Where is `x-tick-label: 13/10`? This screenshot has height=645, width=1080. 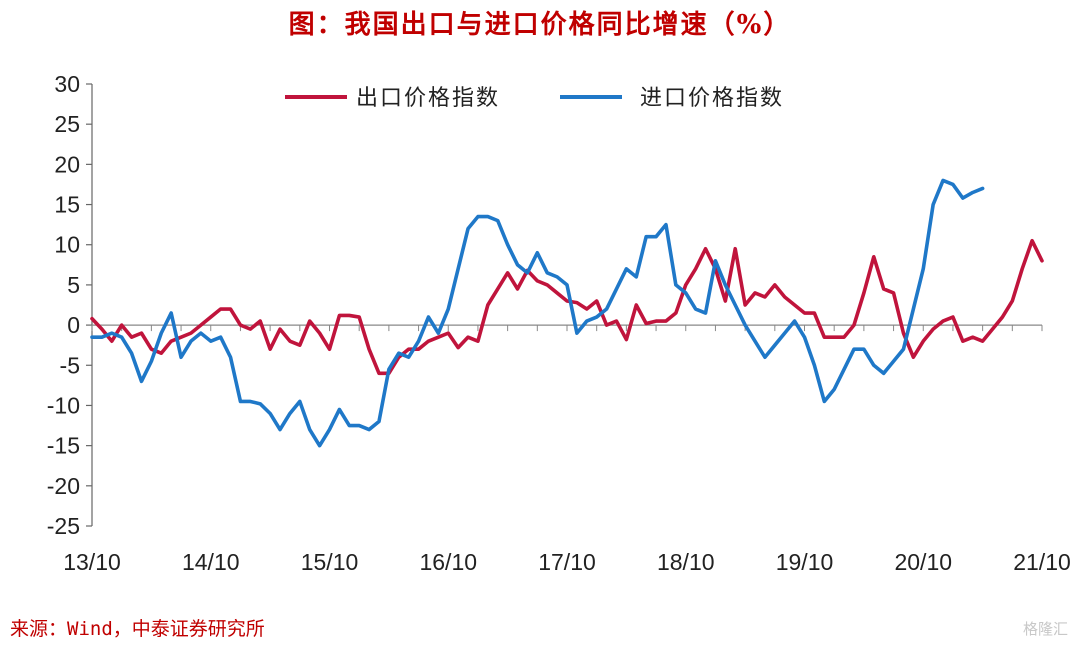
x-tick-label: 13/10 is located at coordinates (92, 562).